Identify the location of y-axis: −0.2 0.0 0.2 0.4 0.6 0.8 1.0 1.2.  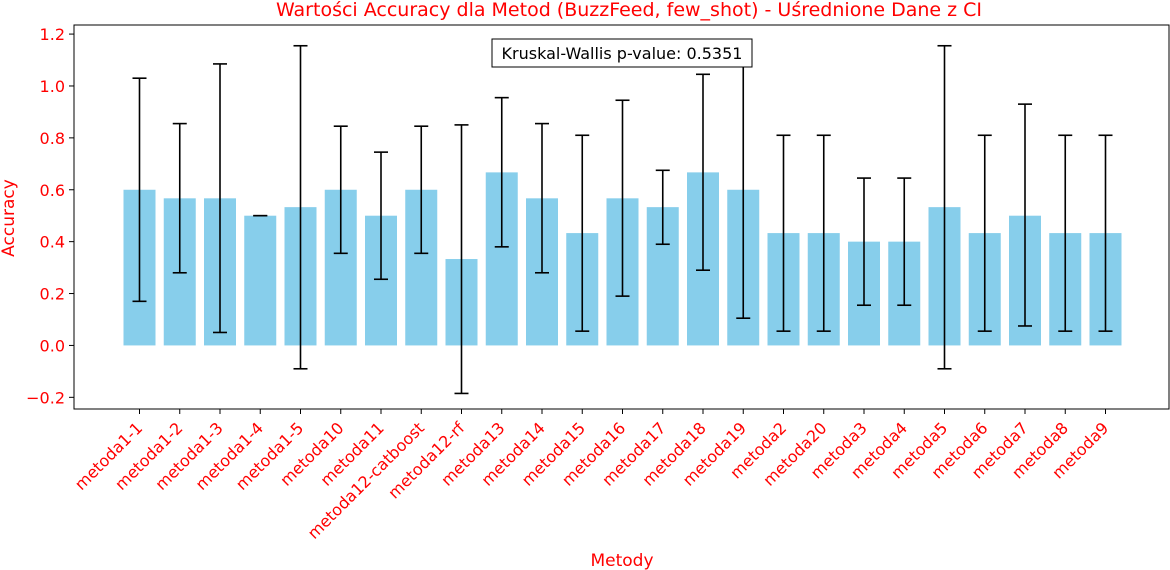
(50, 216).